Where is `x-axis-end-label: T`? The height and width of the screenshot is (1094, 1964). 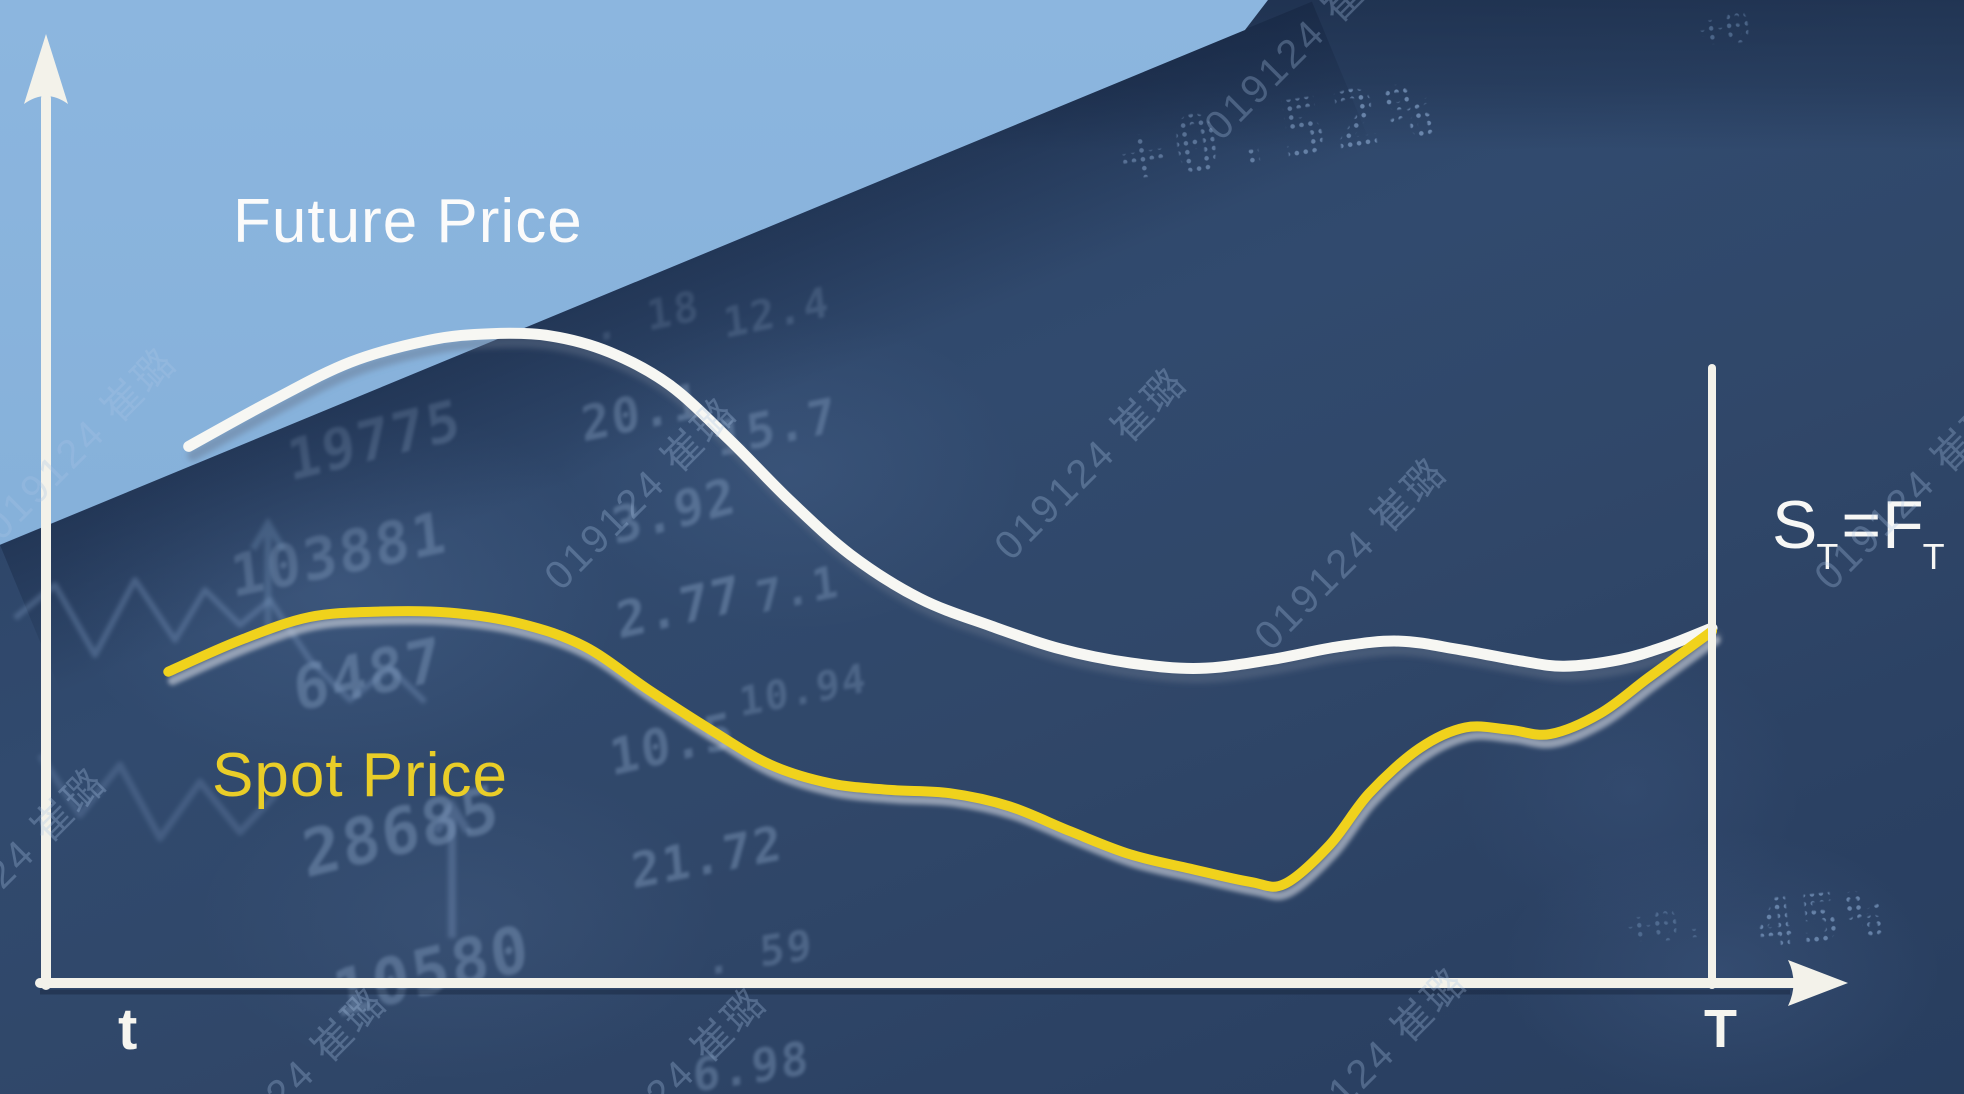 x-axis-end-label: T is located at coordinates (1720, 1029).